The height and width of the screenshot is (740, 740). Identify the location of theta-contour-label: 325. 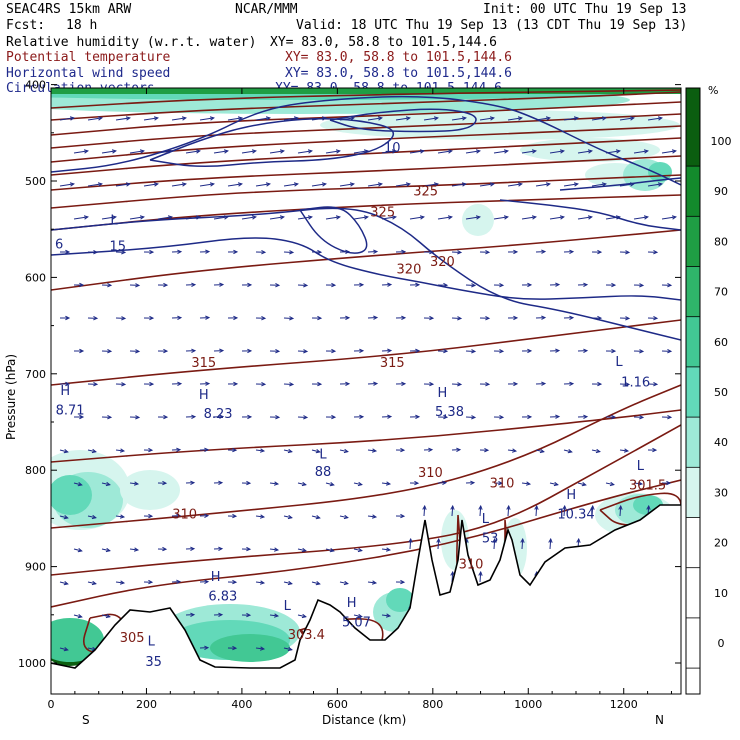
(382, 213).